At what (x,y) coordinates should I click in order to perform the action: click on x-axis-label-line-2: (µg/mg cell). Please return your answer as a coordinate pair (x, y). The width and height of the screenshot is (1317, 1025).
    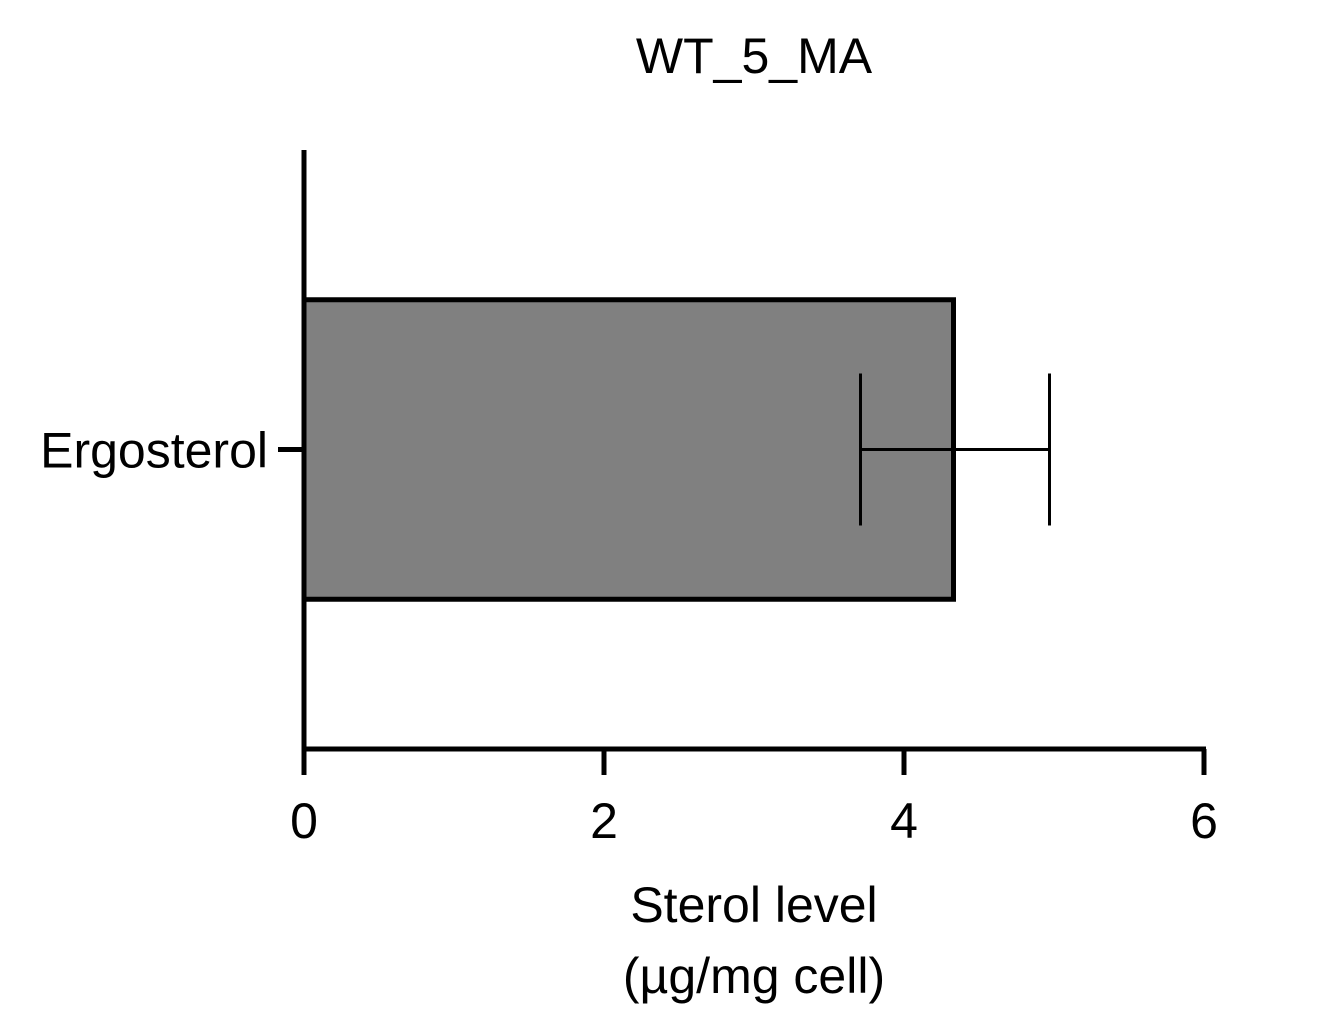
    Looking at the image, I should click on (754, 976).